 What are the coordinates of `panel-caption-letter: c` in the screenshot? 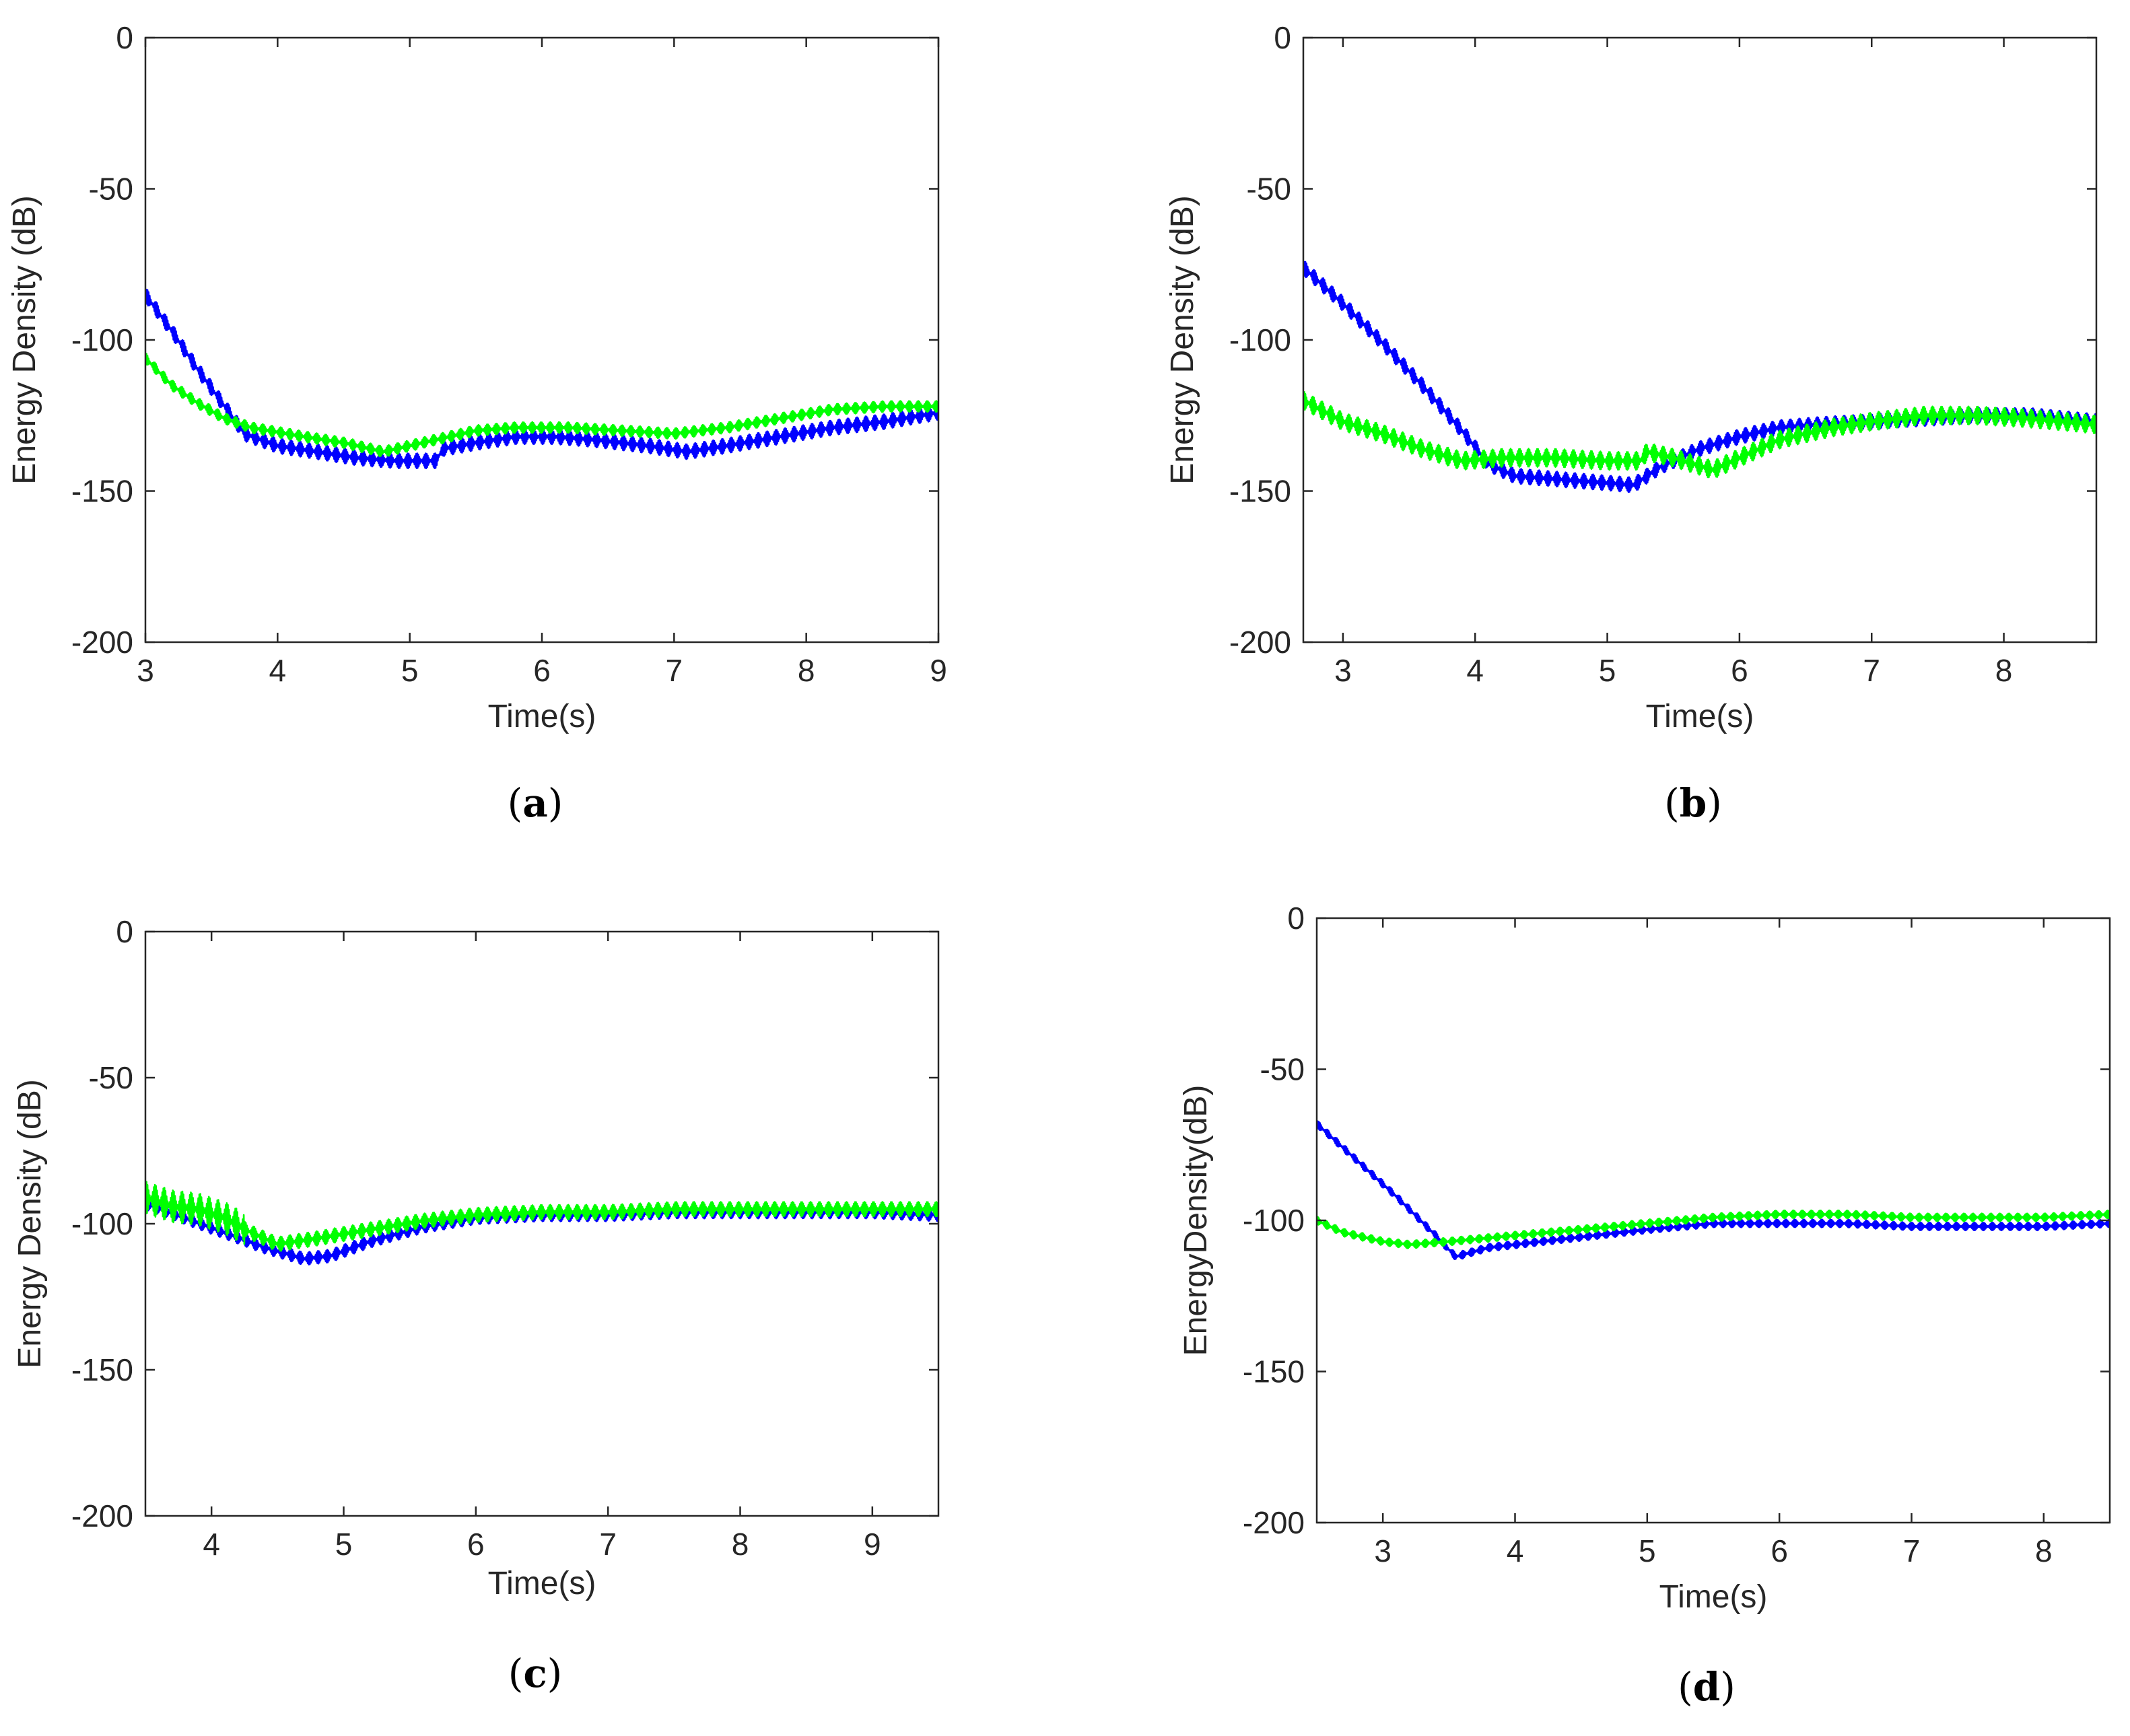 It's located at (535, 1673).